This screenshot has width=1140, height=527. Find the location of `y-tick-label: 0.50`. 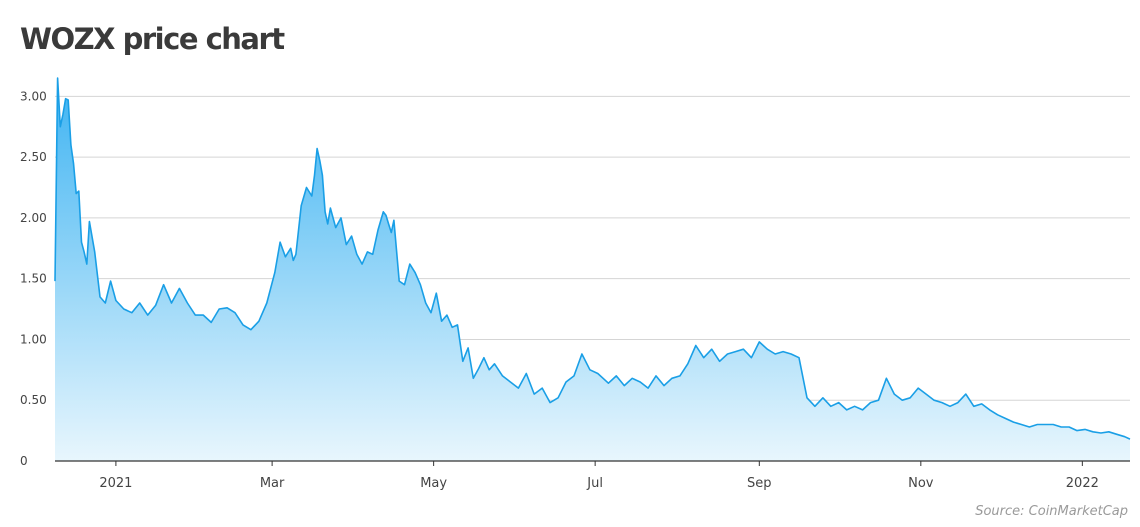

y-tick-label: 0.50 is located at coordinates (33, 400).